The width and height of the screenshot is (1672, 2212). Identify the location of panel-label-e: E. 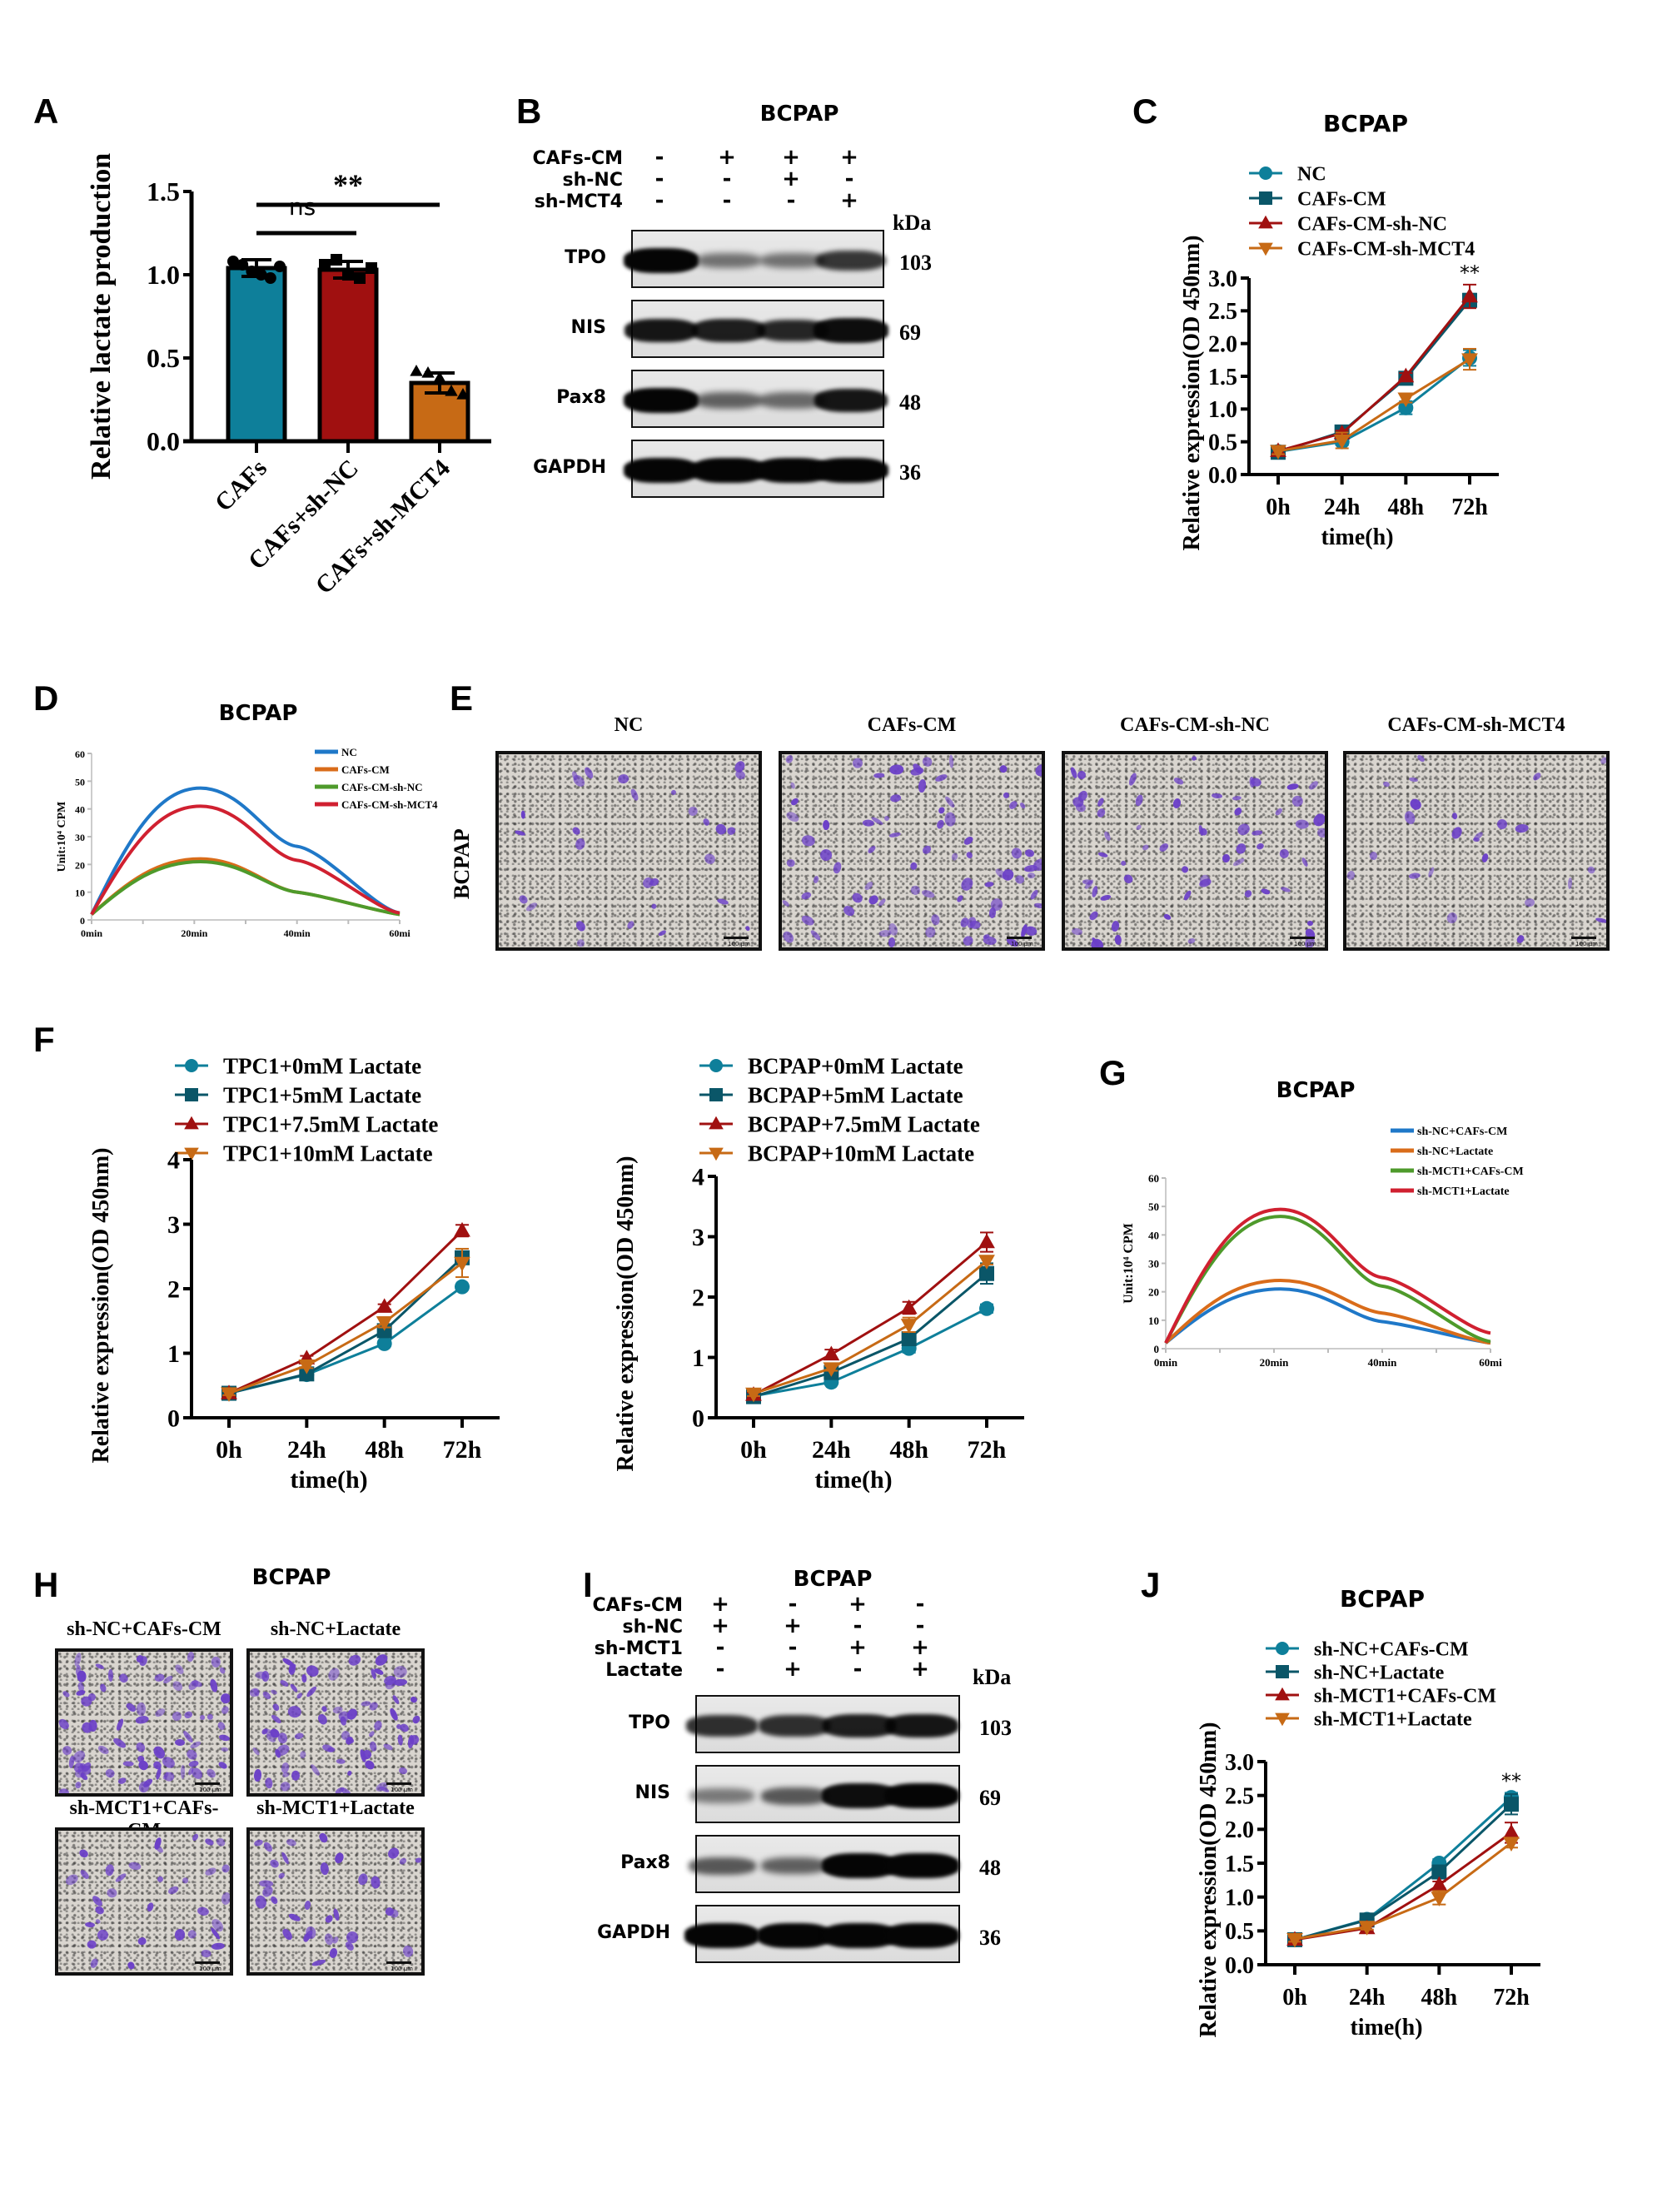
(462, 698).